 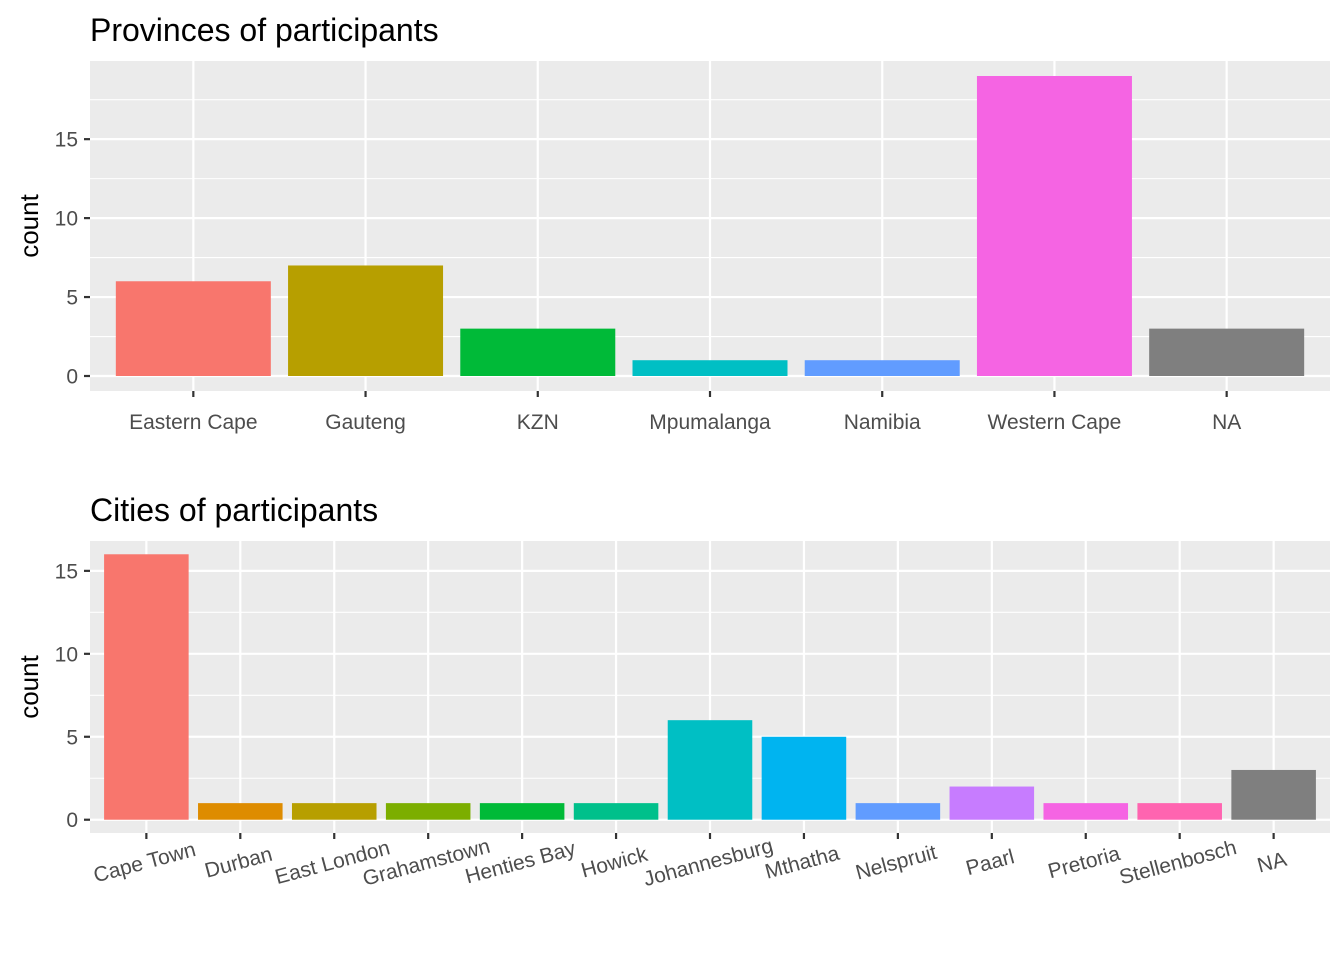 I want to click on provinces-x-label-mpumalanga: Mpumalanga, so click(x=710, y=422).